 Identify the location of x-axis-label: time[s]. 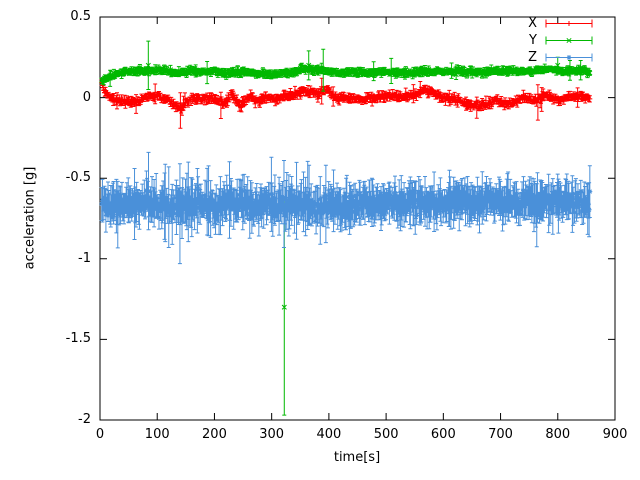
(357, 457).